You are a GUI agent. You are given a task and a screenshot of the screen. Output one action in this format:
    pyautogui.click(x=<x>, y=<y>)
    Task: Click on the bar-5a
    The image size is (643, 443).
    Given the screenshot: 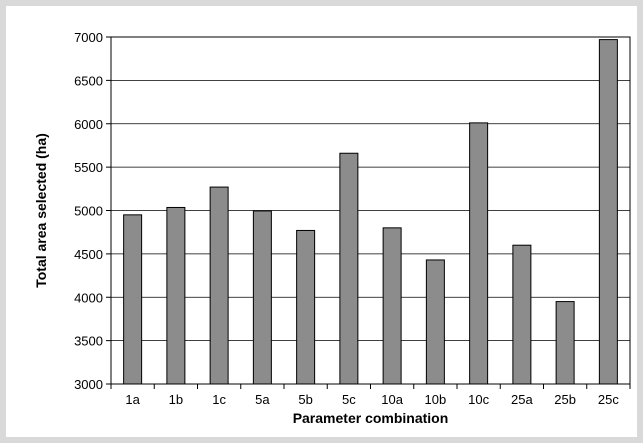 What is the action you would take?
    pyautogui.click(x=262, y=297)
    